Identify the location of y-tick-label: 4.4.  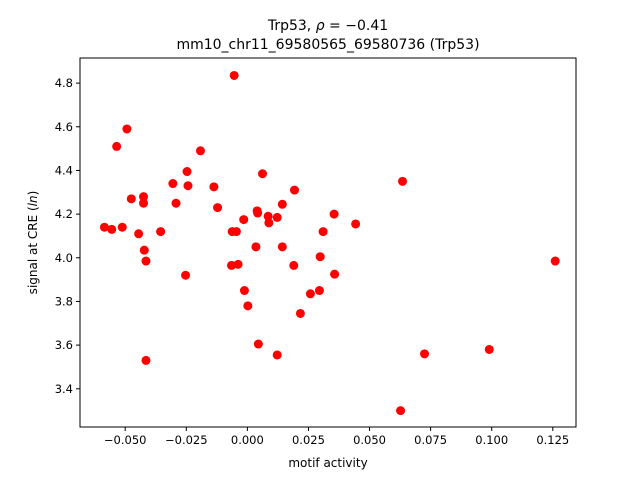
(64, 170).